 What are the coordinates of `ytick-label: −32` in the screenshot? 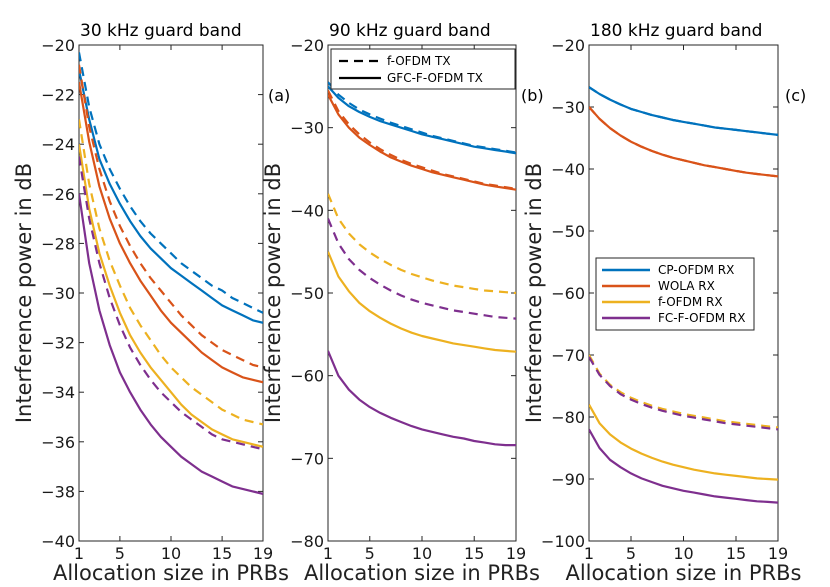 It's located at (58, 343).